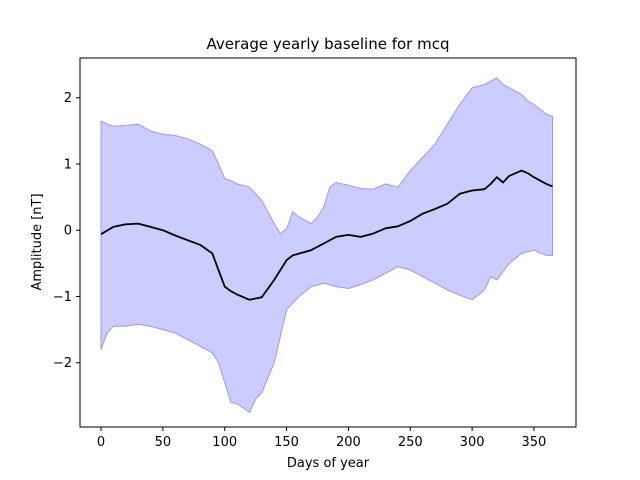 This screenshot has width=640, height=480. I want to click on y-tick-label: 1, so click(68, 164).